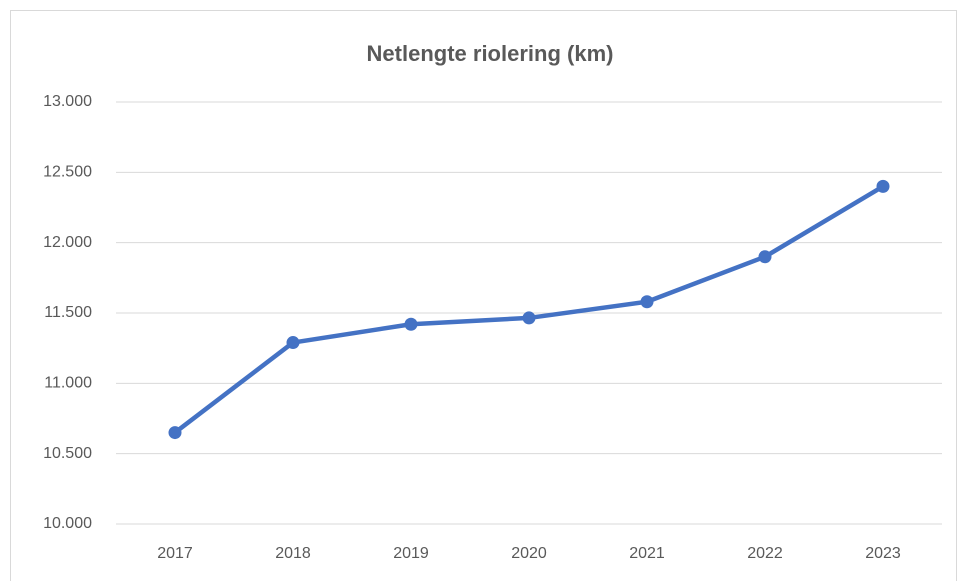  Describe the element at coordinates (67, 172) in the screenshot. I see `y-tick-label: 12.500` at that location.